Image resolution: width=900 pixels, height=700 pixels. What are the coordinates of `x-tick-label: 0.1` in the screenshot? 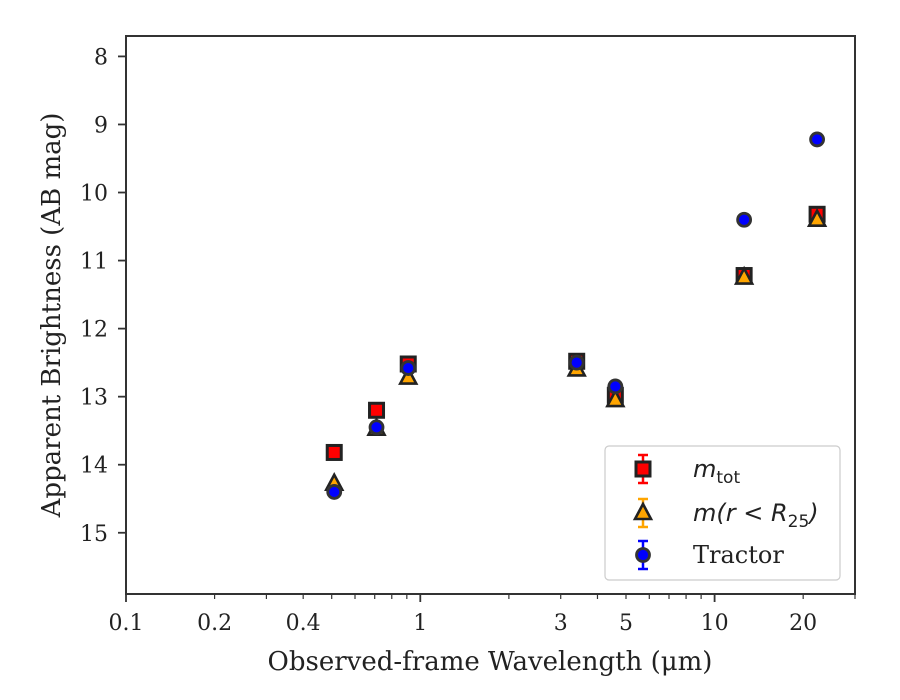 It's located at (126, 623).